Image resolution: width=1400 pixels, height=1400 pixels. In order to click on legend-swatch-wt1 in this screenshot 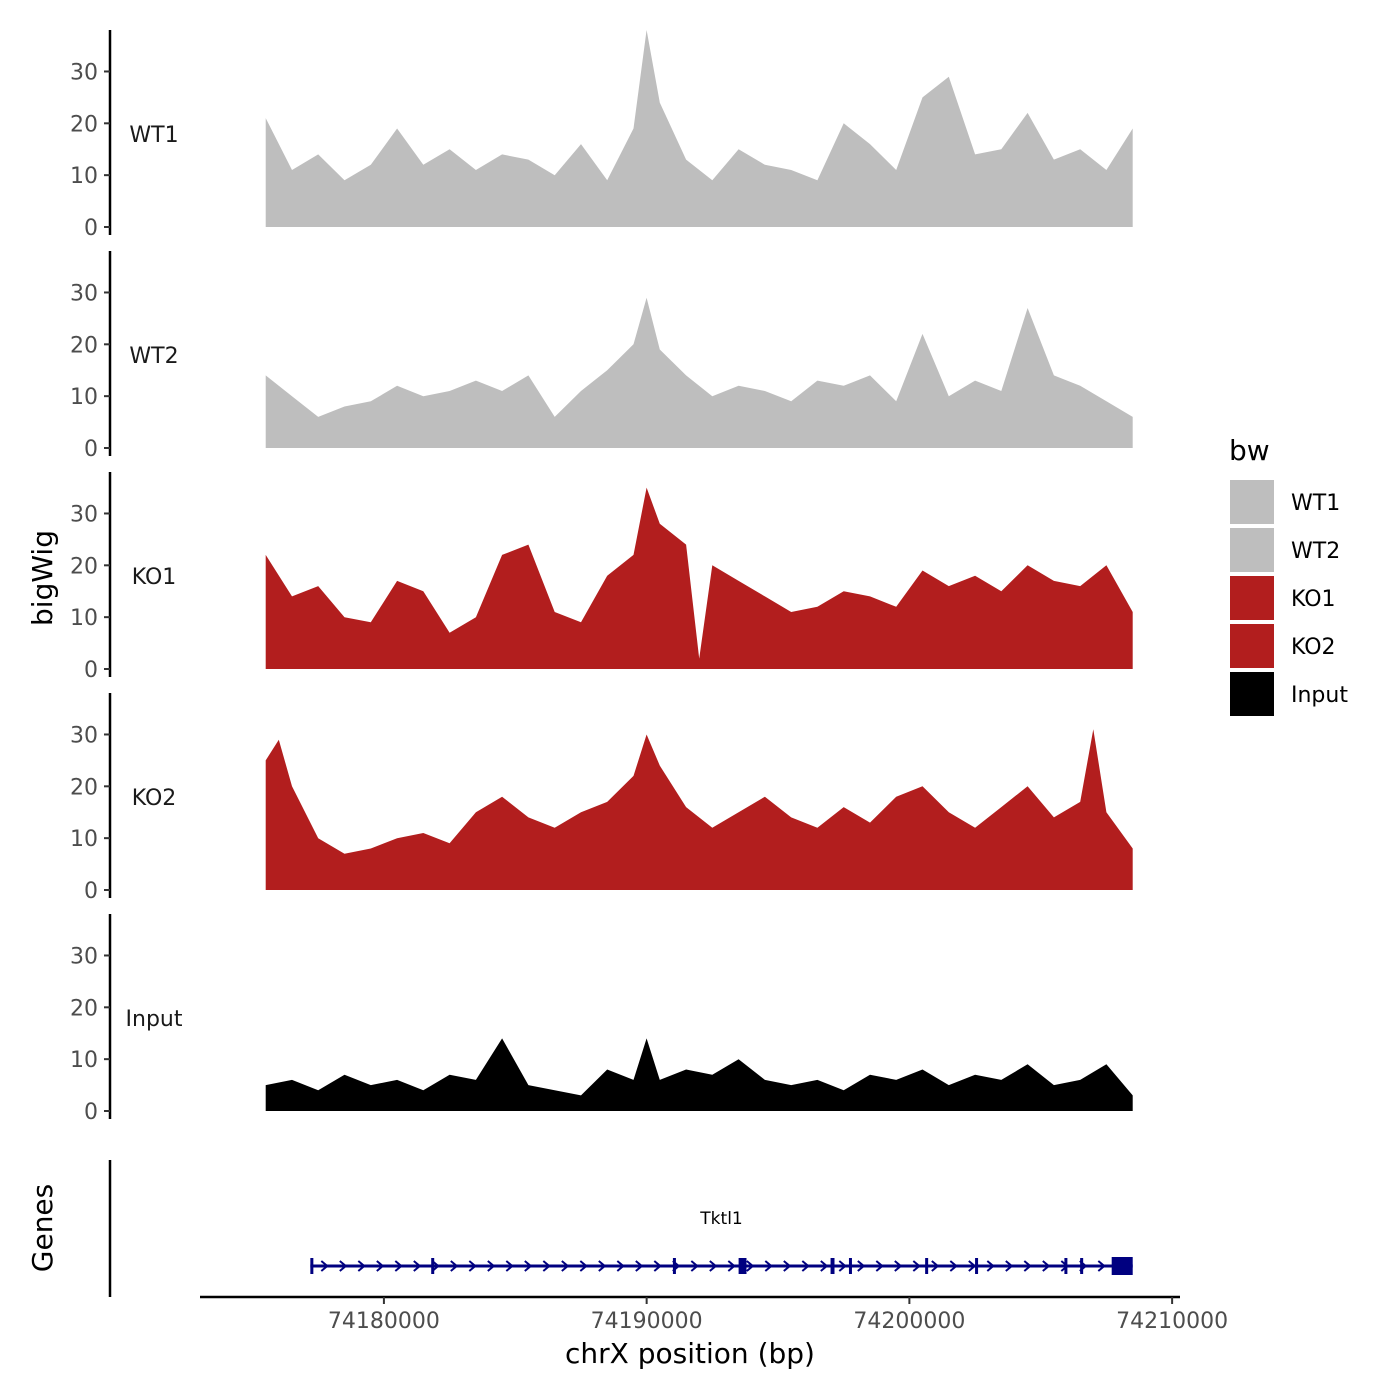, I will do `click(1252, 502)`.